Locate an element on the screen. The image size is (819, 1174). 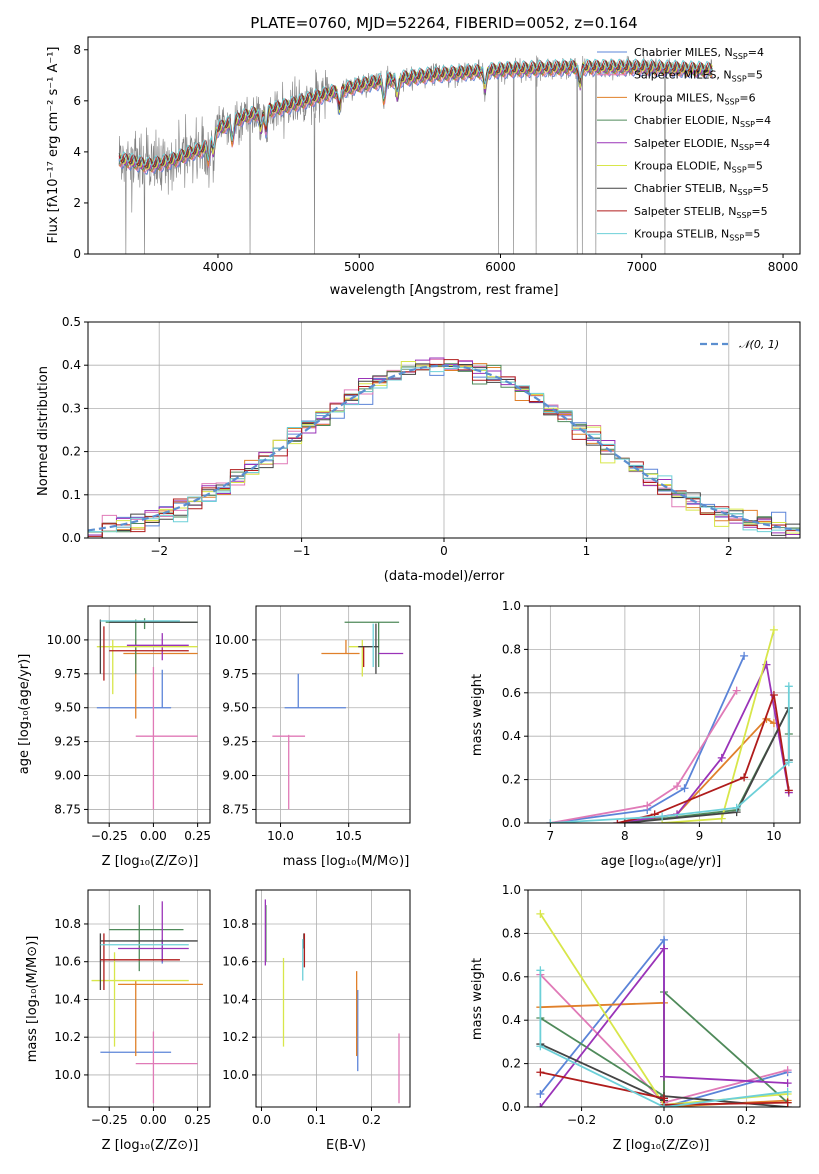
legend-entry: Kroupa ELODIE, NSSP=5 is located at coordinates (698, 167).